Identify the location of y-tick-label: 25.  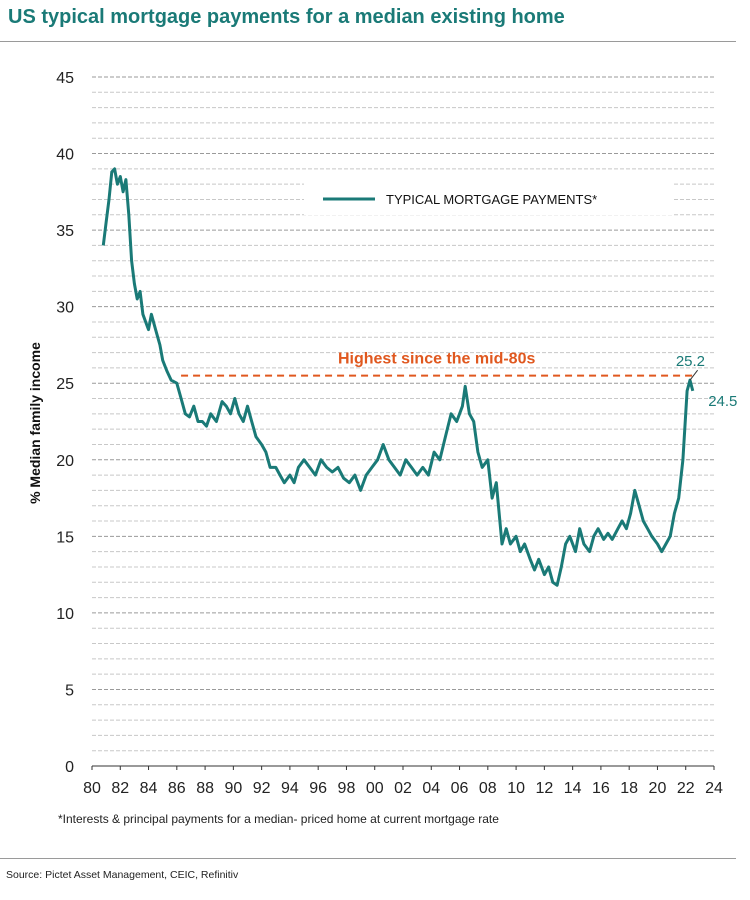
(65, 384).